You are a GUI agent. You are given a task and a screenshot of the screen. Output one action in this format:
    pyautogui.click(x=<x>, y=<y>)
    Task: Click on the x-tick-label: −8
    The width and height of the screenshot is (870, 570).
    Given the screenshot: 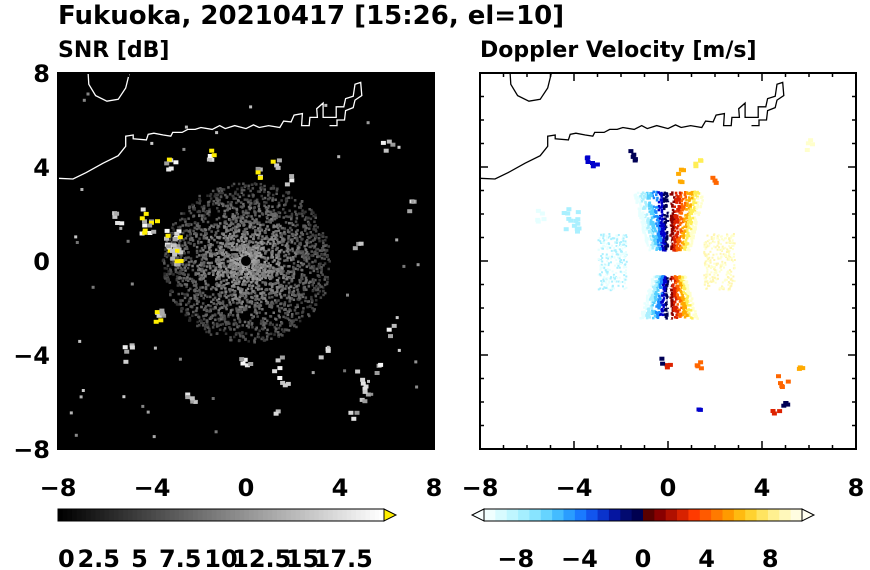 What is the action you would take?
    pyautogui.click(x=58, y=488)
    